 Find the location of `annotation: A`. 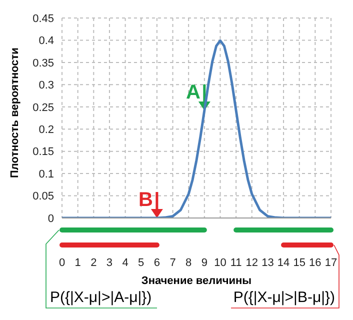

annotation: A is located at coordinates (193, 92).